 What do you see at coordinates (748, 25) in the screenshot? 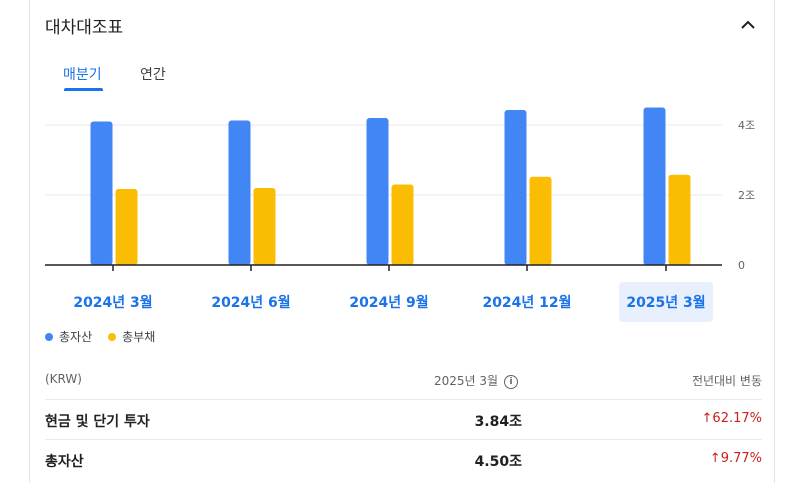
I see `chevron-up-icon` at bounding box center [748, 25].